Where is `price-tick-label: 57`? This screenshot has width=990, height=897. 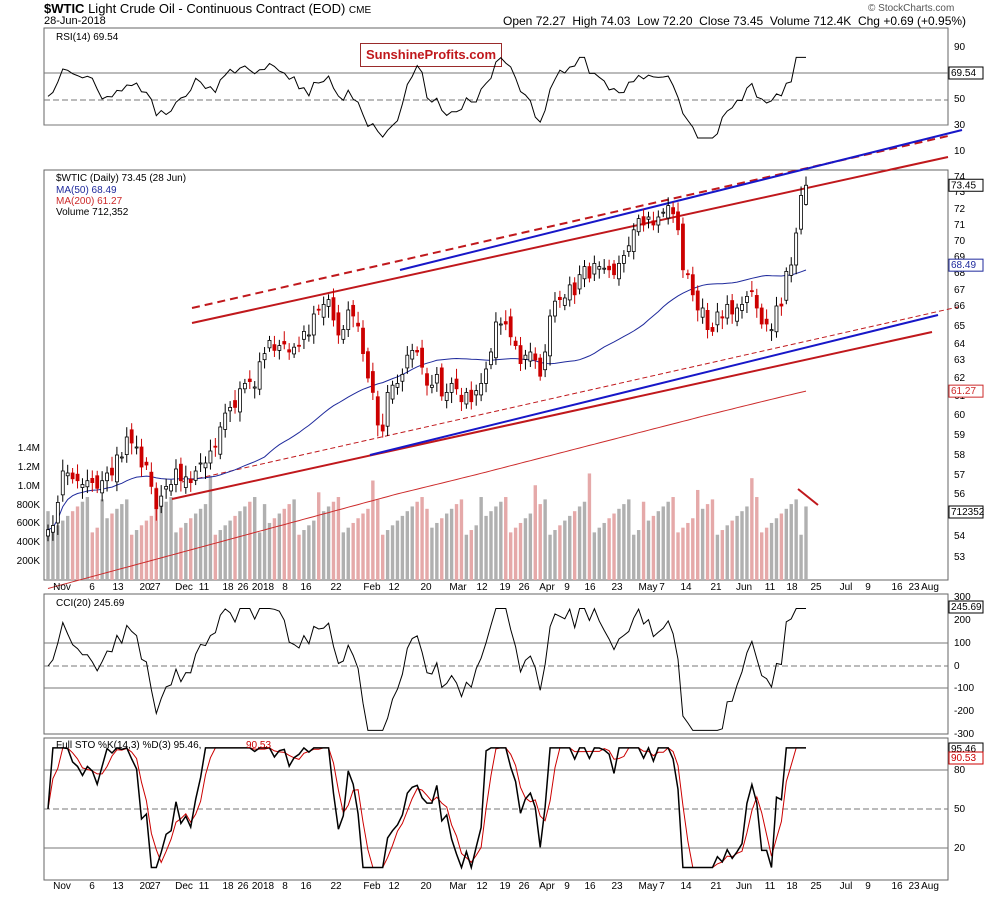
price-tick-label: 57 is located at coordinates (960, 475).